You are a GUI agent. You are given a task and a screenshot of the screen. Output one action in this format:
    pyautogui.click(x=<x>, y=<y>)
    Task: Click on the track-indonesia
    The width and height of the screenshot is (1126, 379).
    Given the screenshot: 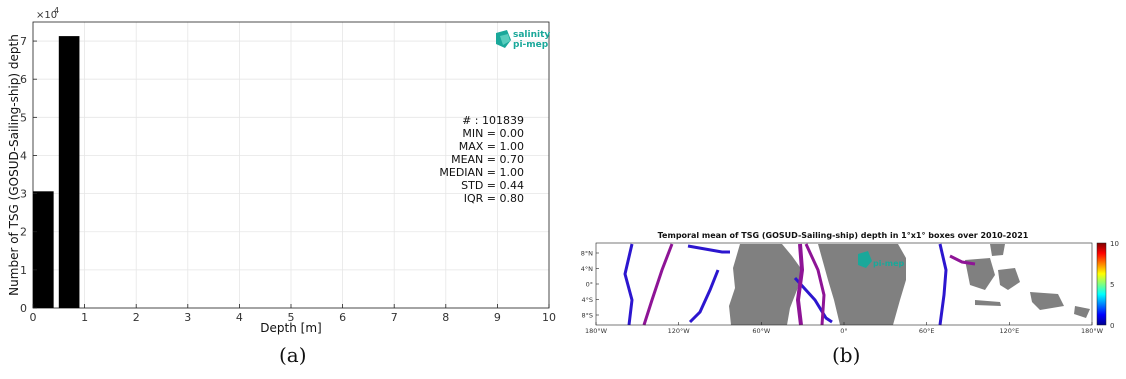 What is the action you would take?
    pyautogui.click(x=962, y=260)
    